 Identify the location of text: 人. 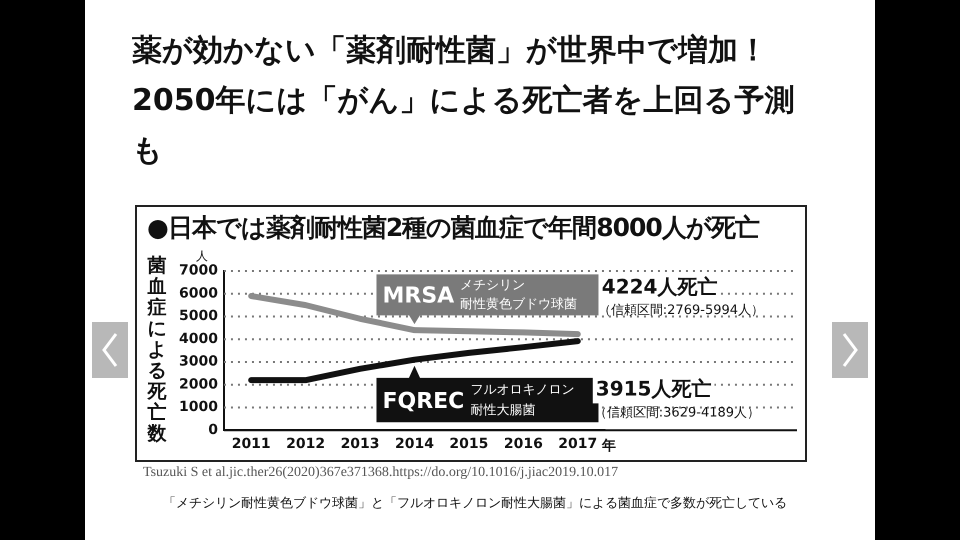
(202, 256).